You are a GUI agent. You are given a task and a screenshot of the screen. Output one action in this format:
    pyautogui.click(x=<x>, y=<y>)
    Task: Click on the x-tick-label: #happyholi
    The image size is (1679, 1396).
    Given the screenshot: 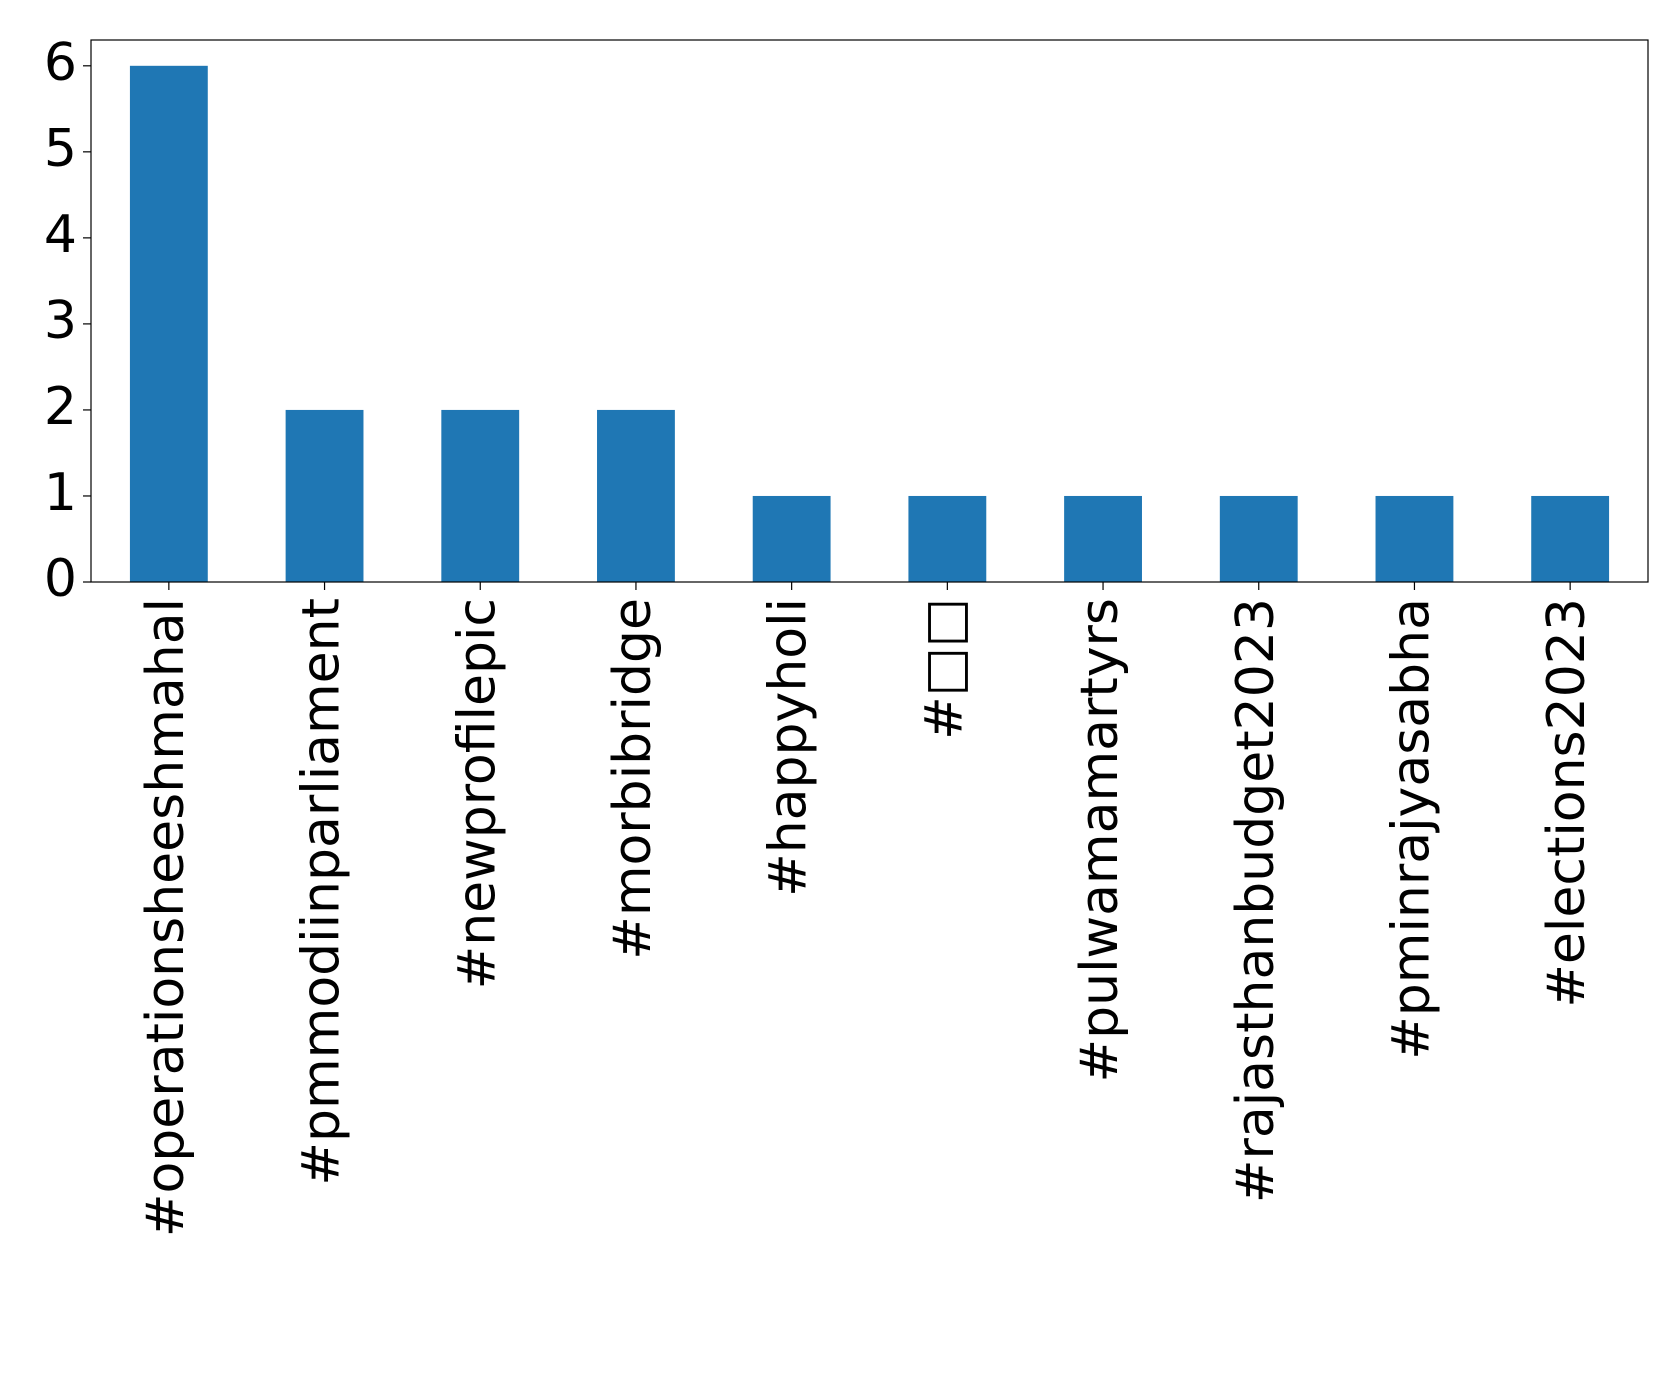 What is the action you would take?
    pyautogui.click(x=789, y=747)
    